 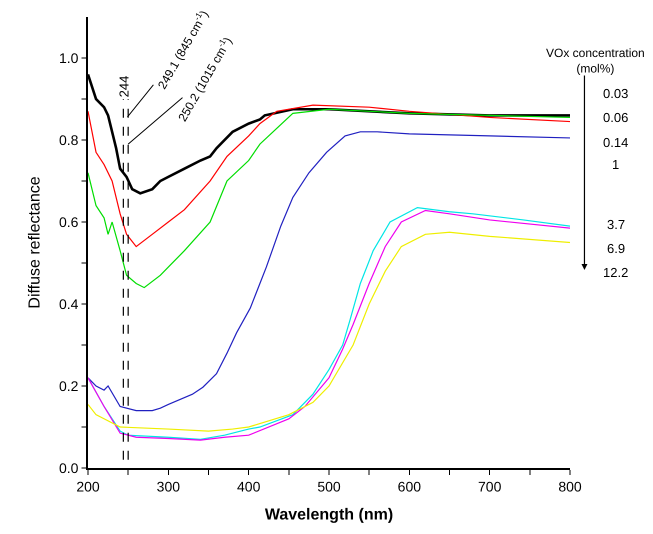 What do you see at coordinates (68, 304) in the screenshot?
I see `y-tick-label: 0.4` at bounding box center [68, 304].